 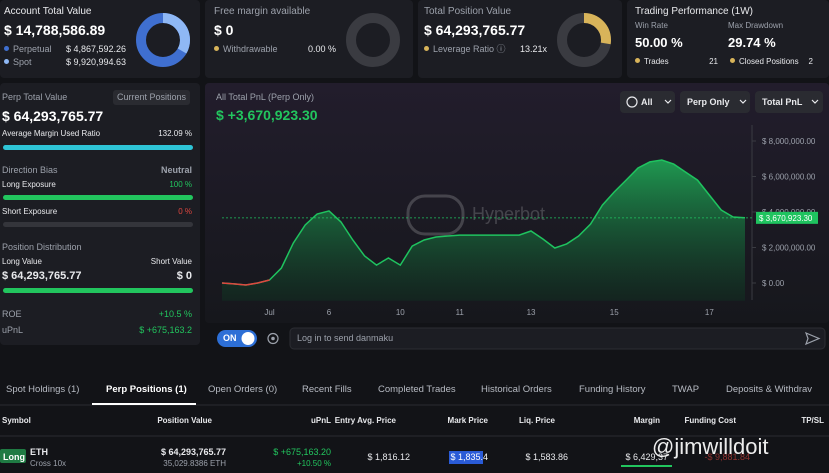 What do you see at coordinates (710, 420) in the screenshot?
I see `column-header: Funding Cost` at bounding box center [710, 420].